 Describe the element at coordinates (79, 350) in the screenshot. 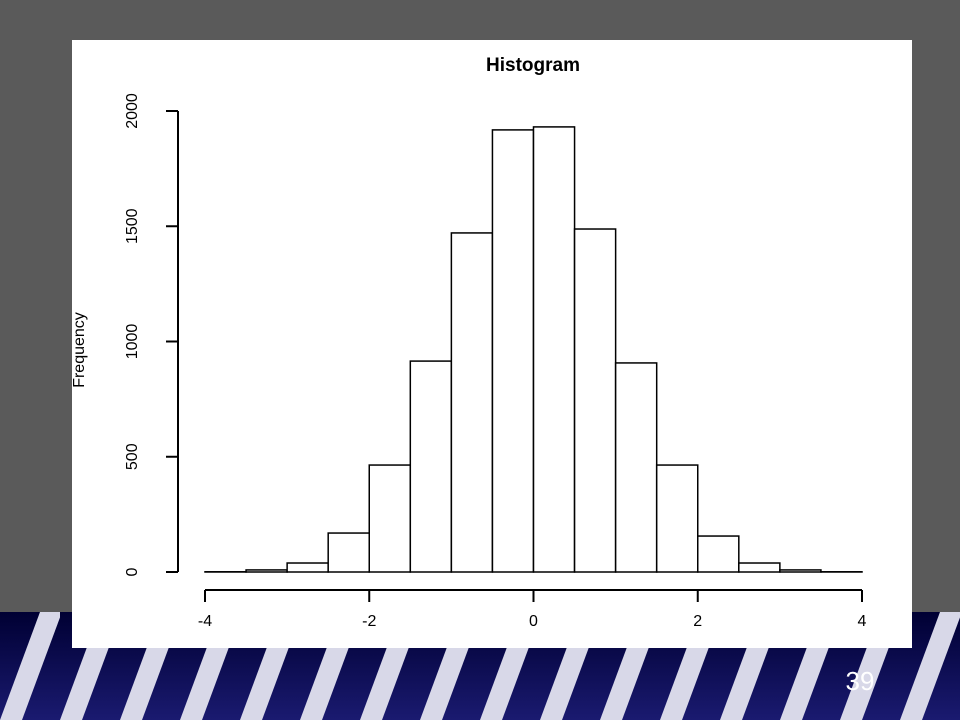

I see `y-axis-label: Frequency` at that location.